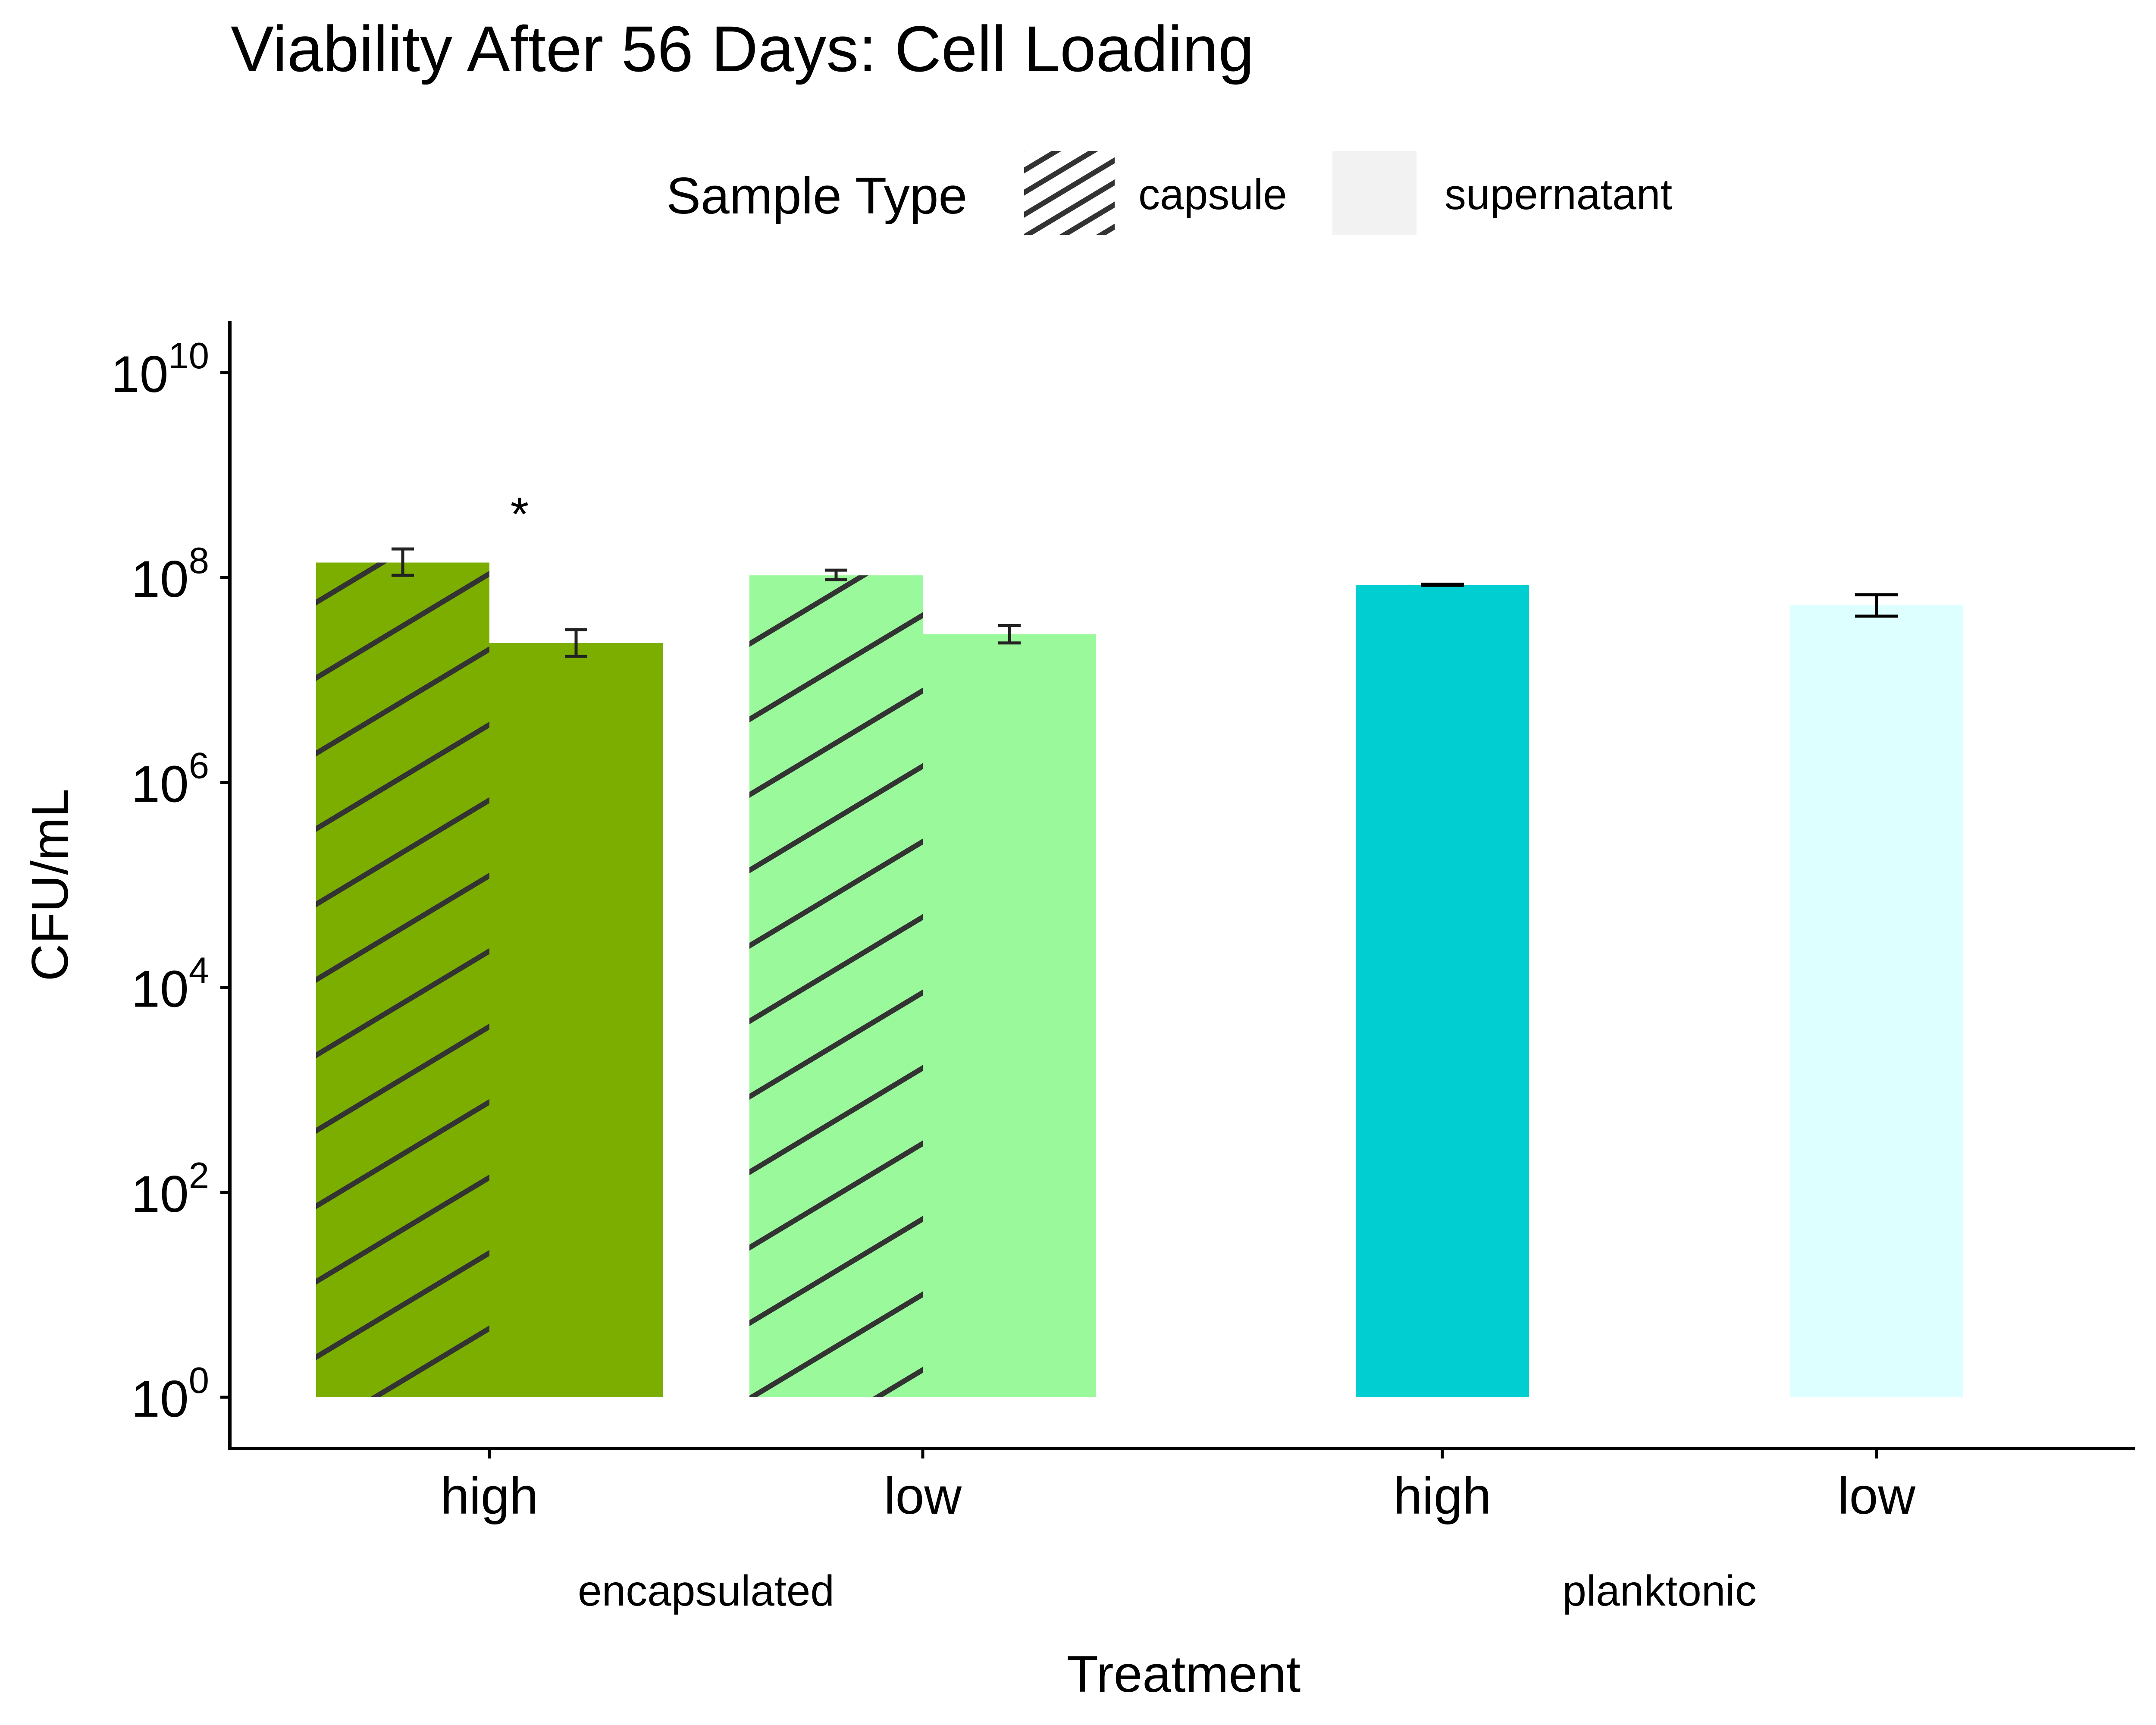 The image size is (2156, 1725). I want to click on x-tick-label-planktonic-high: high, so click(1443, 1496).